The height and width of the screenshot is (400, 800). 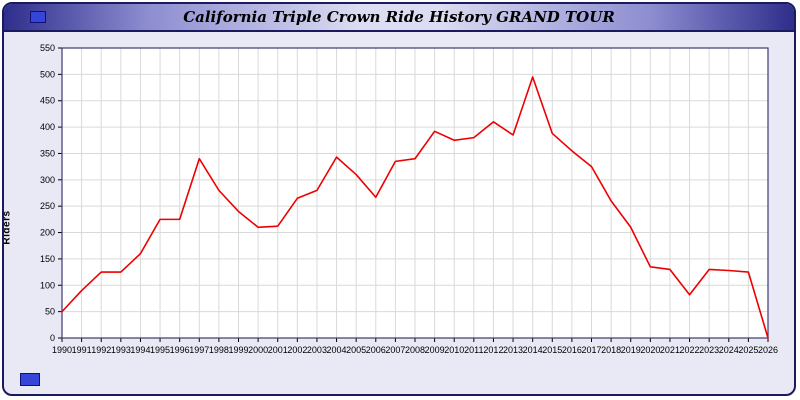 I want to click on svg-text: 1992, so click(x=101, y=350).